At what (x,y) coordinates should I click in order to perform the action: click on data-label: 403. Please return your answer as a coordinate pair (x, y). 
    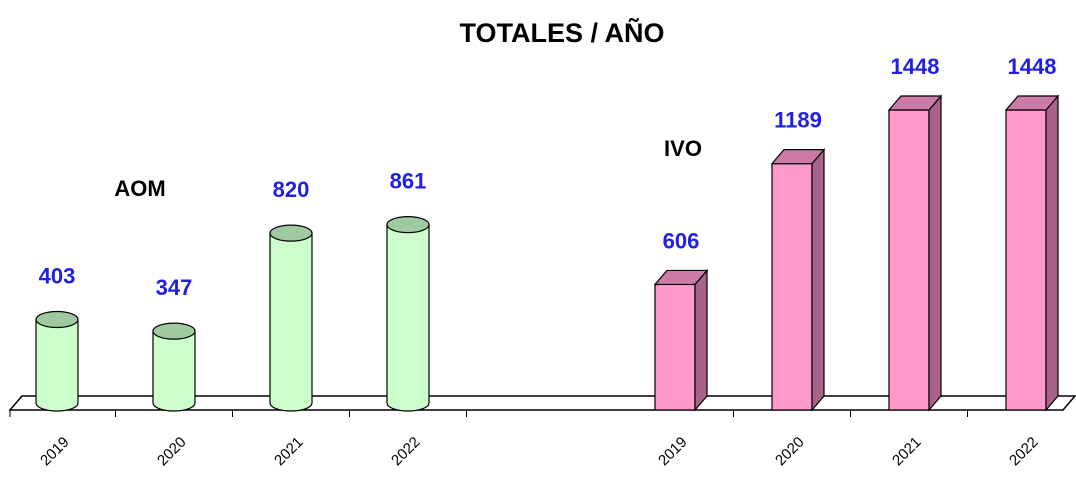
    Looking at the image, I should click on (57, 275).